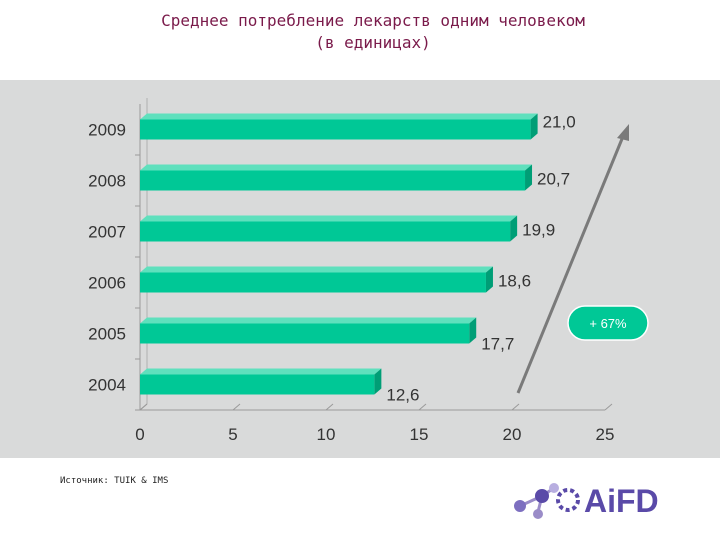  What do you see at coordinates (373, 42) in the screenshot?
I see `title-line-2: (в единицах)` at bounding box center [373, 42].